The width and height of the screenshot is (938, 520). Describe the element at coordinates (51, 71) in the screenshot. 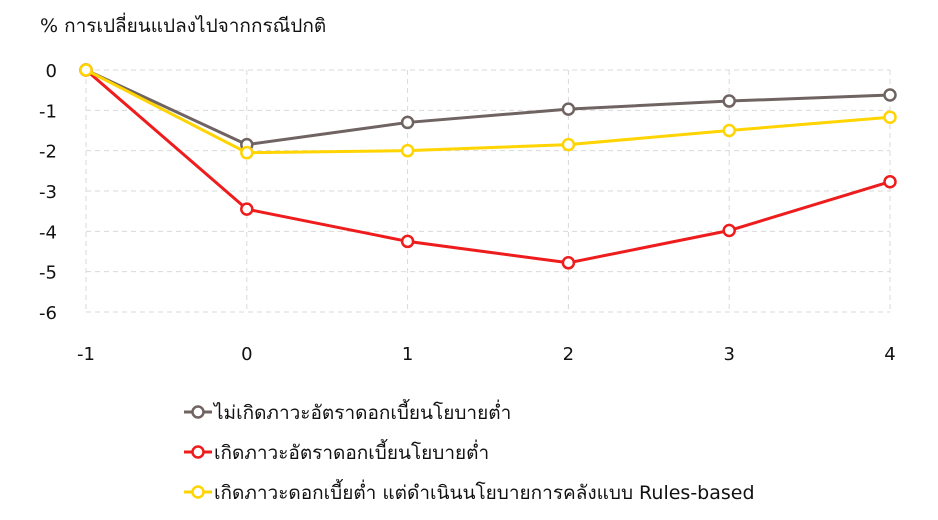

I see `y-tick-label: 0` at that location.